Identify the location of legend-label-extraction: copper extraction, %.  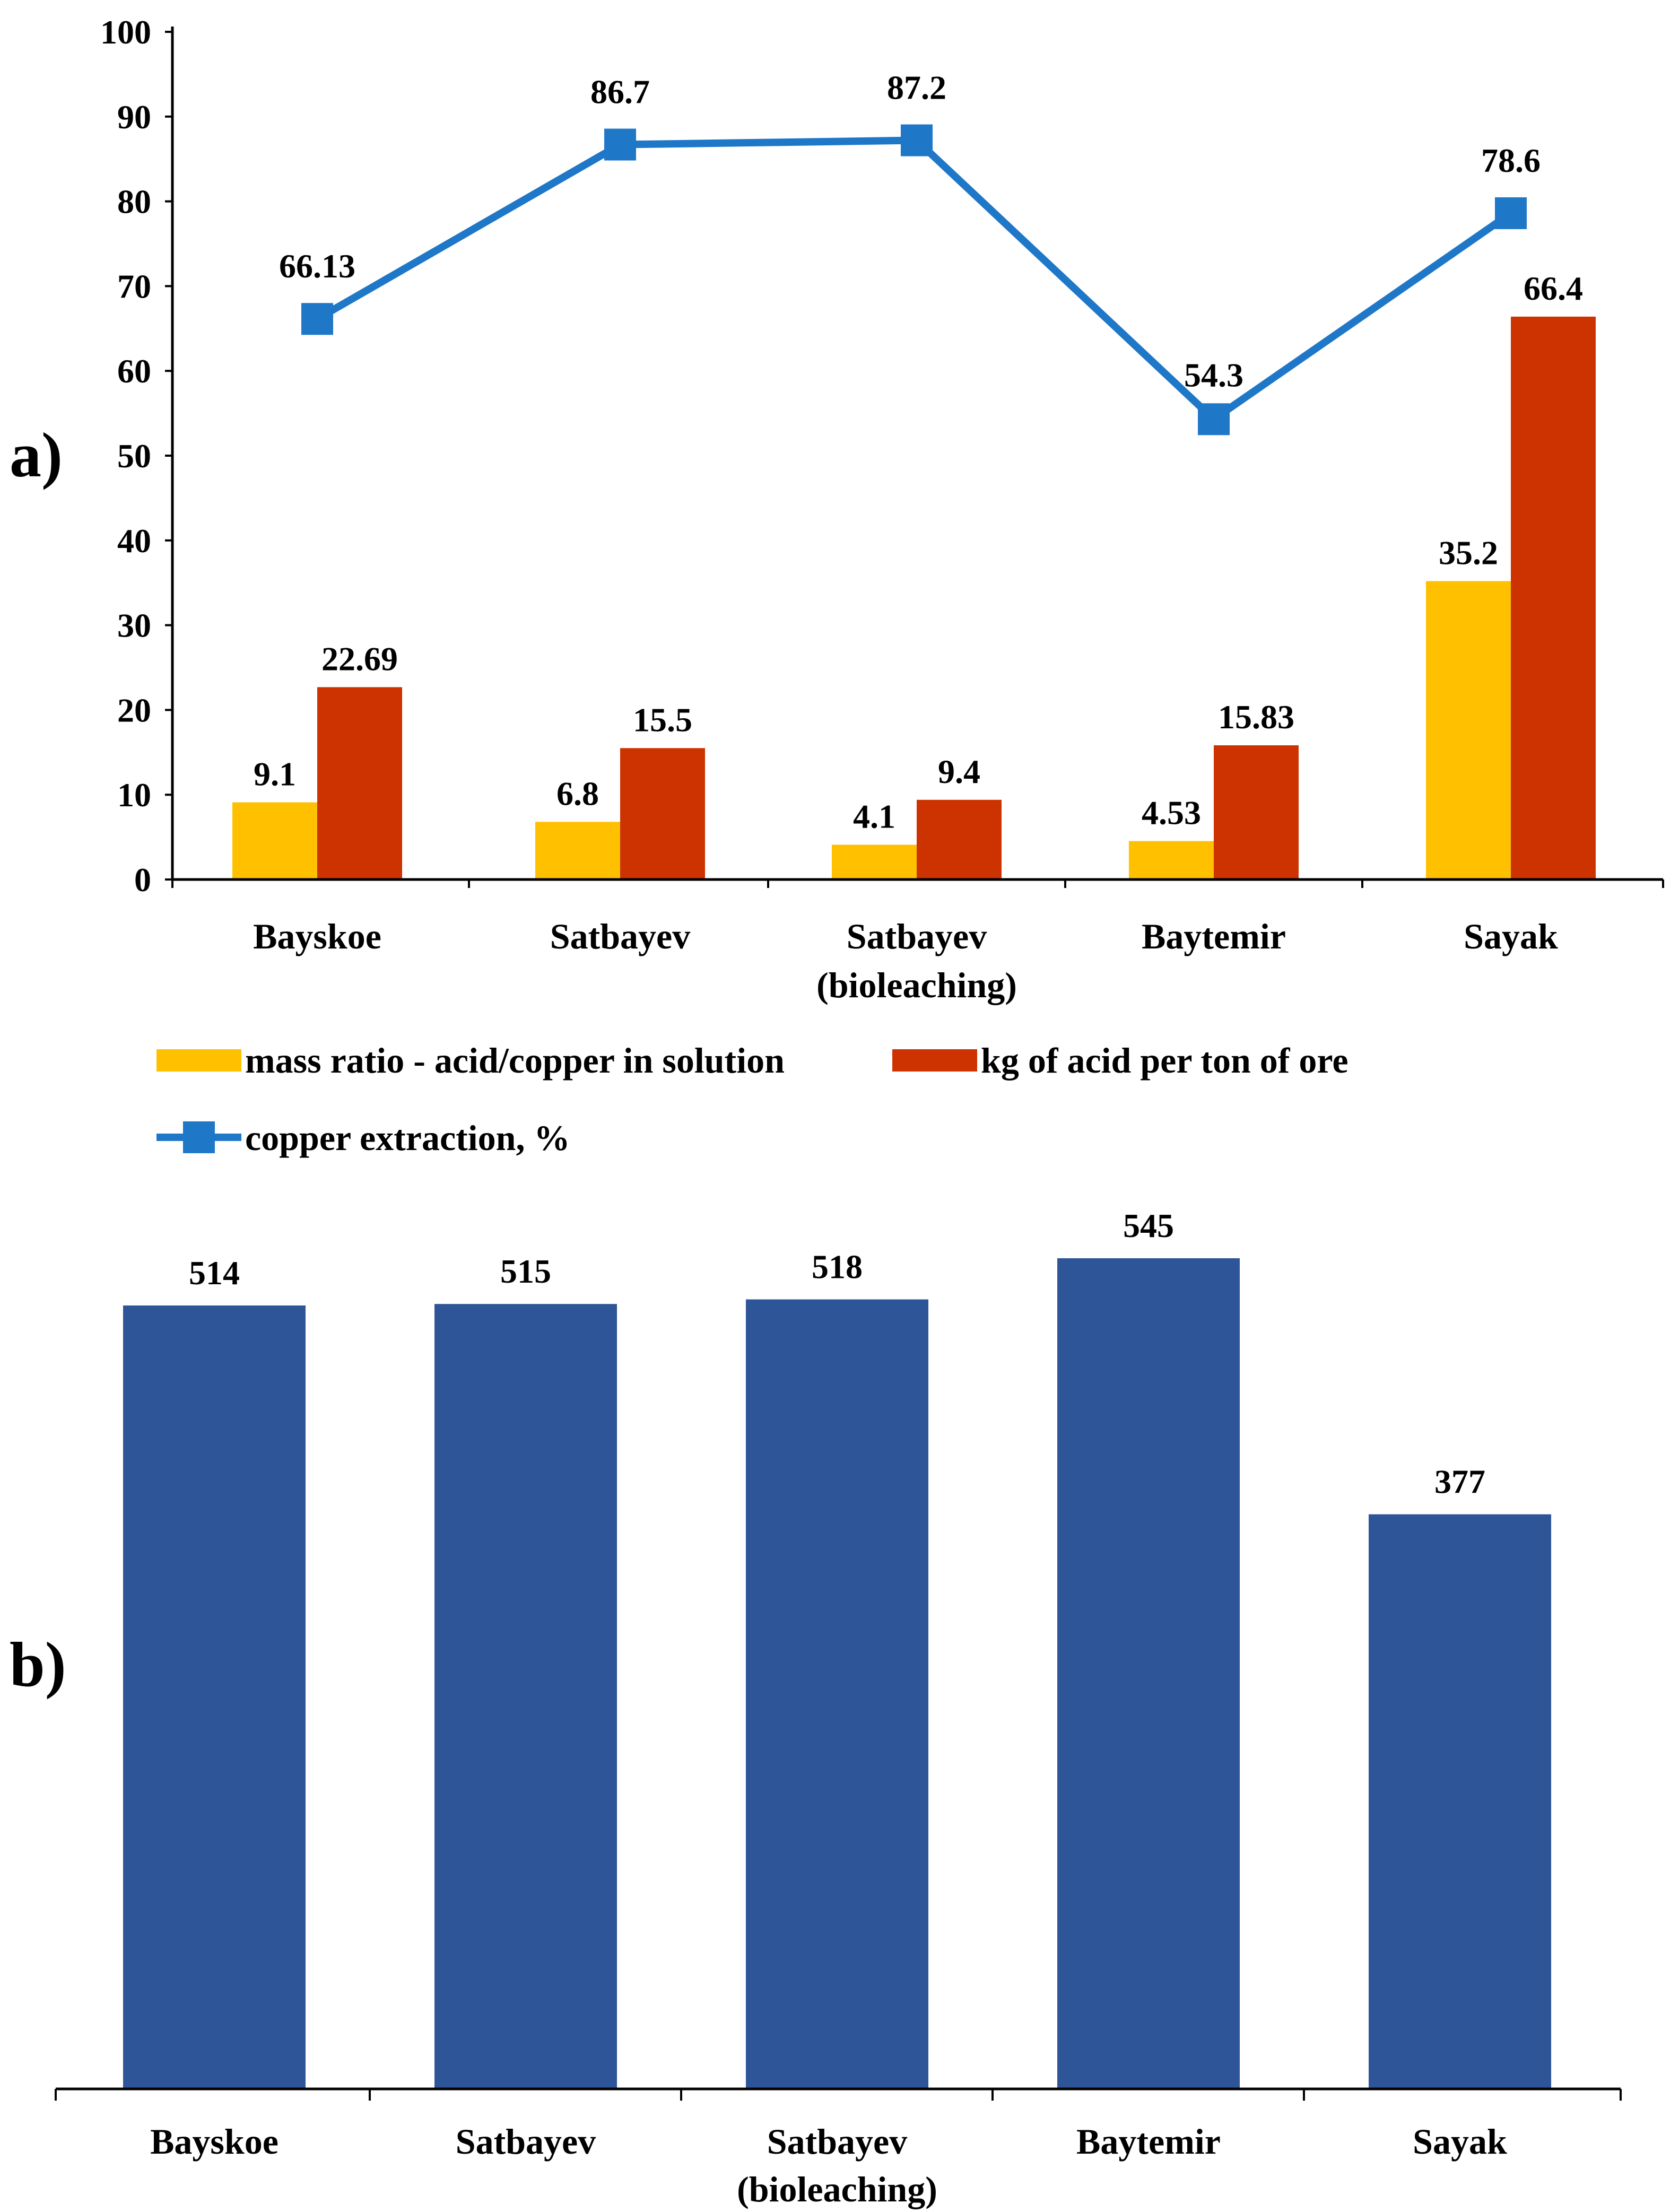
(407, 1138).